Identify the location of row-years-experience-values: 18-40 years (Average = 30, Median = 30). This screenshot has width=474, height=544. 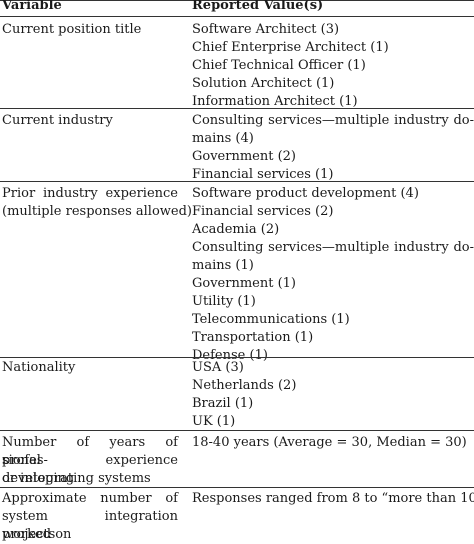
(333, 443).